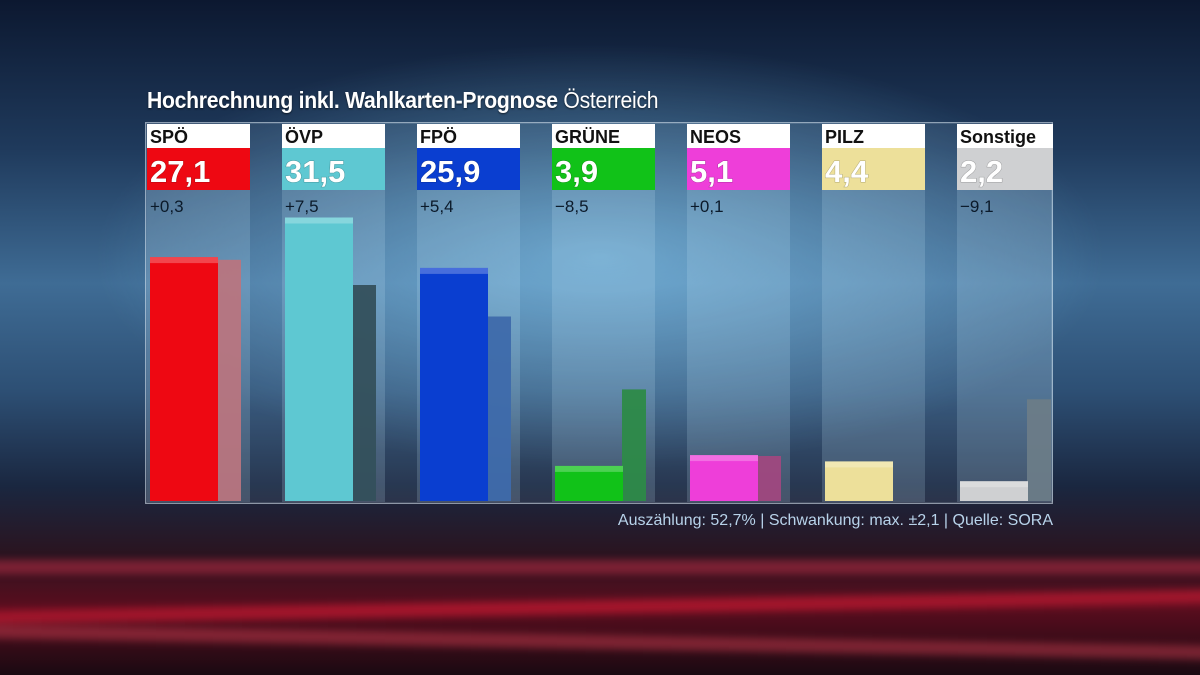  Describe the element at coordinates (438, 137) in the screenshot. I see `party-name: FPÖ` at that location.